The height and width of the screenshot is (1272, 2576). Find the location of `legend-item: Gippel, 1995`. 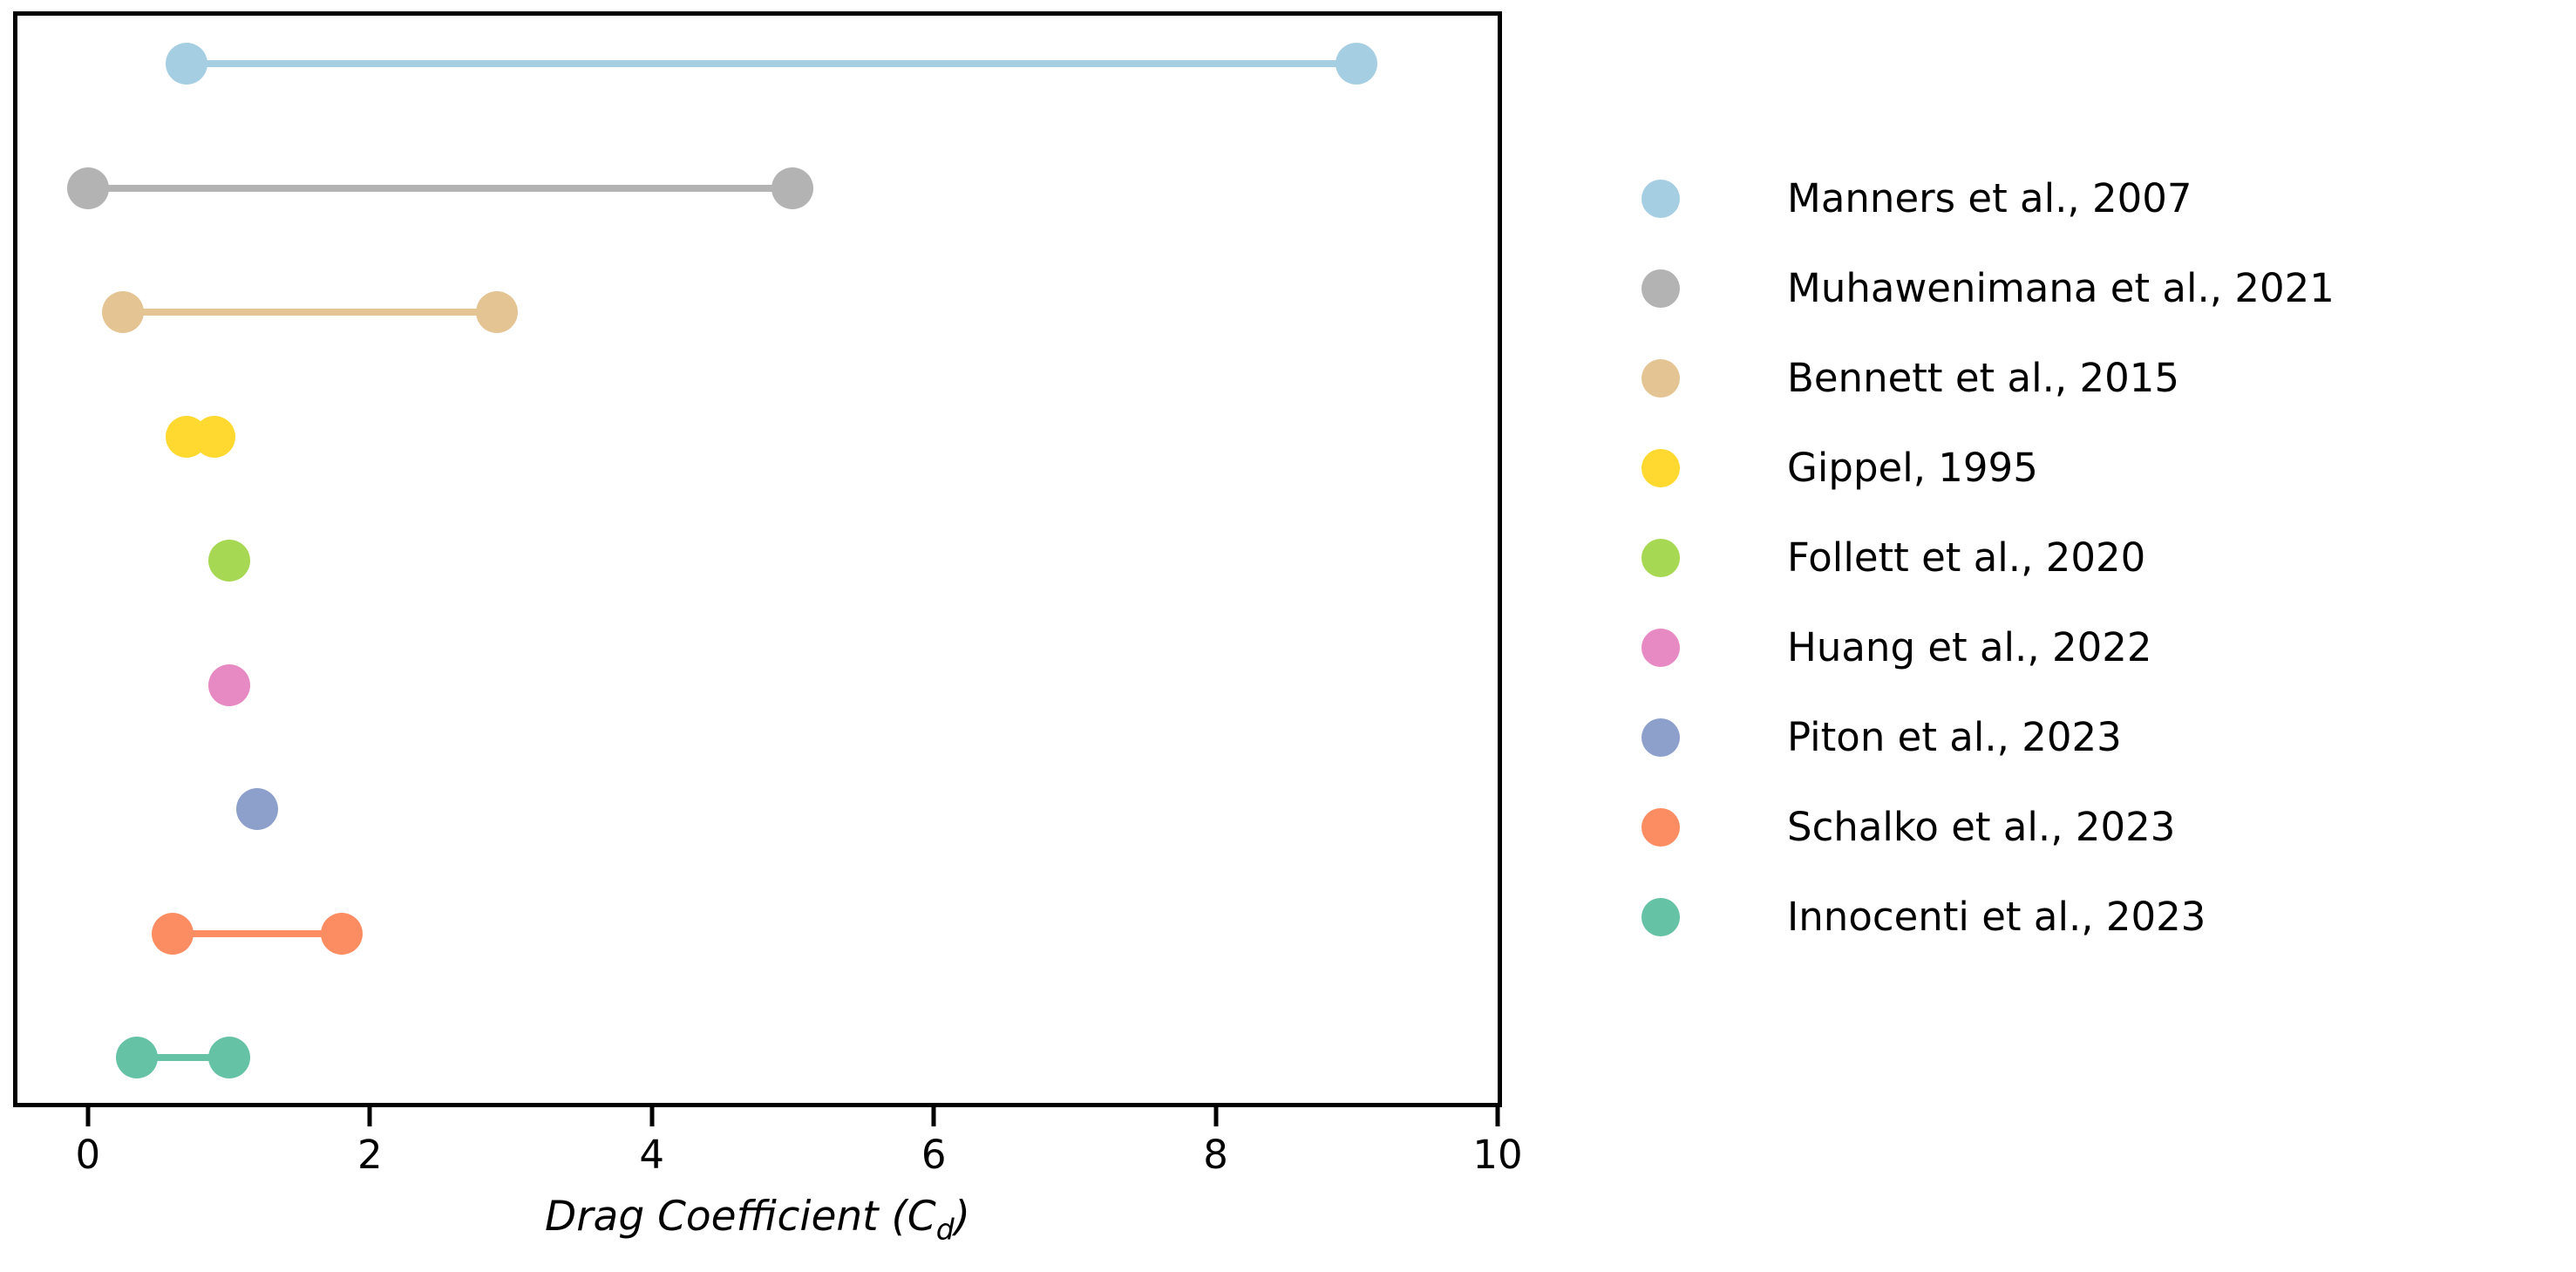

legend-item: Gippel, 1995 is located at coordinates (1988, 468).